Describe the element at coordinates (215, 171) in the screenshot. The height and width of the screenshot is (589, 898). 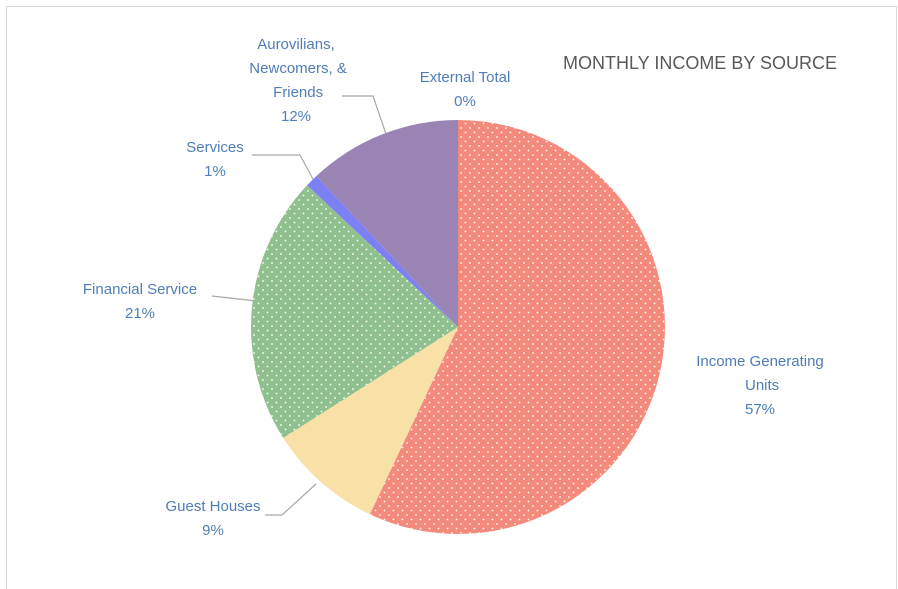
I see `slice-value-label: 1%` at that location.